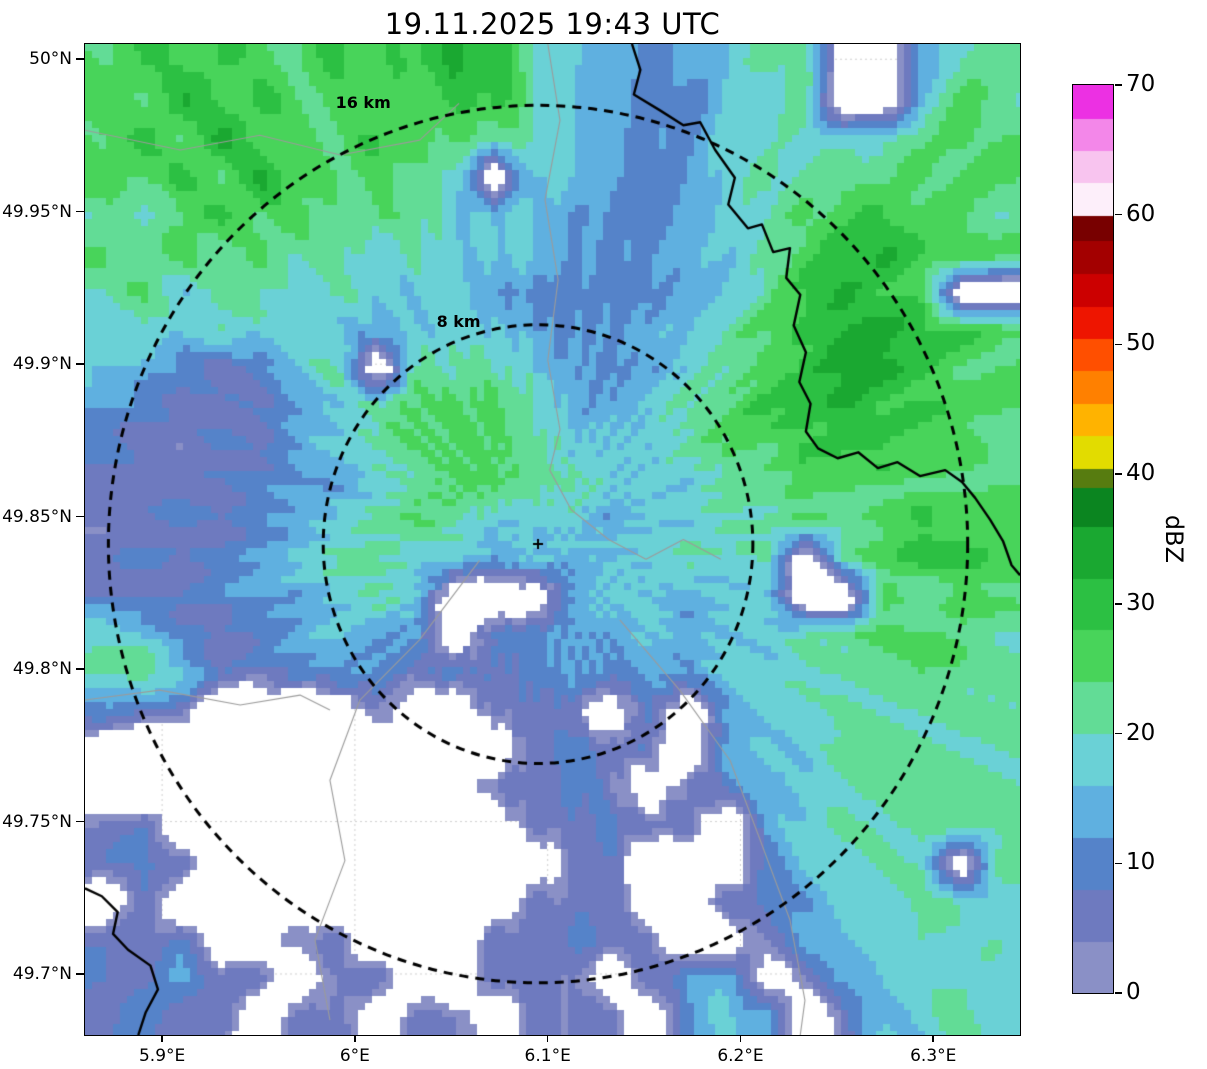 The height and width of the screenshot is (1069, 1207). I want to click on colorbar-tick-label: 50, so click(1141, 343).